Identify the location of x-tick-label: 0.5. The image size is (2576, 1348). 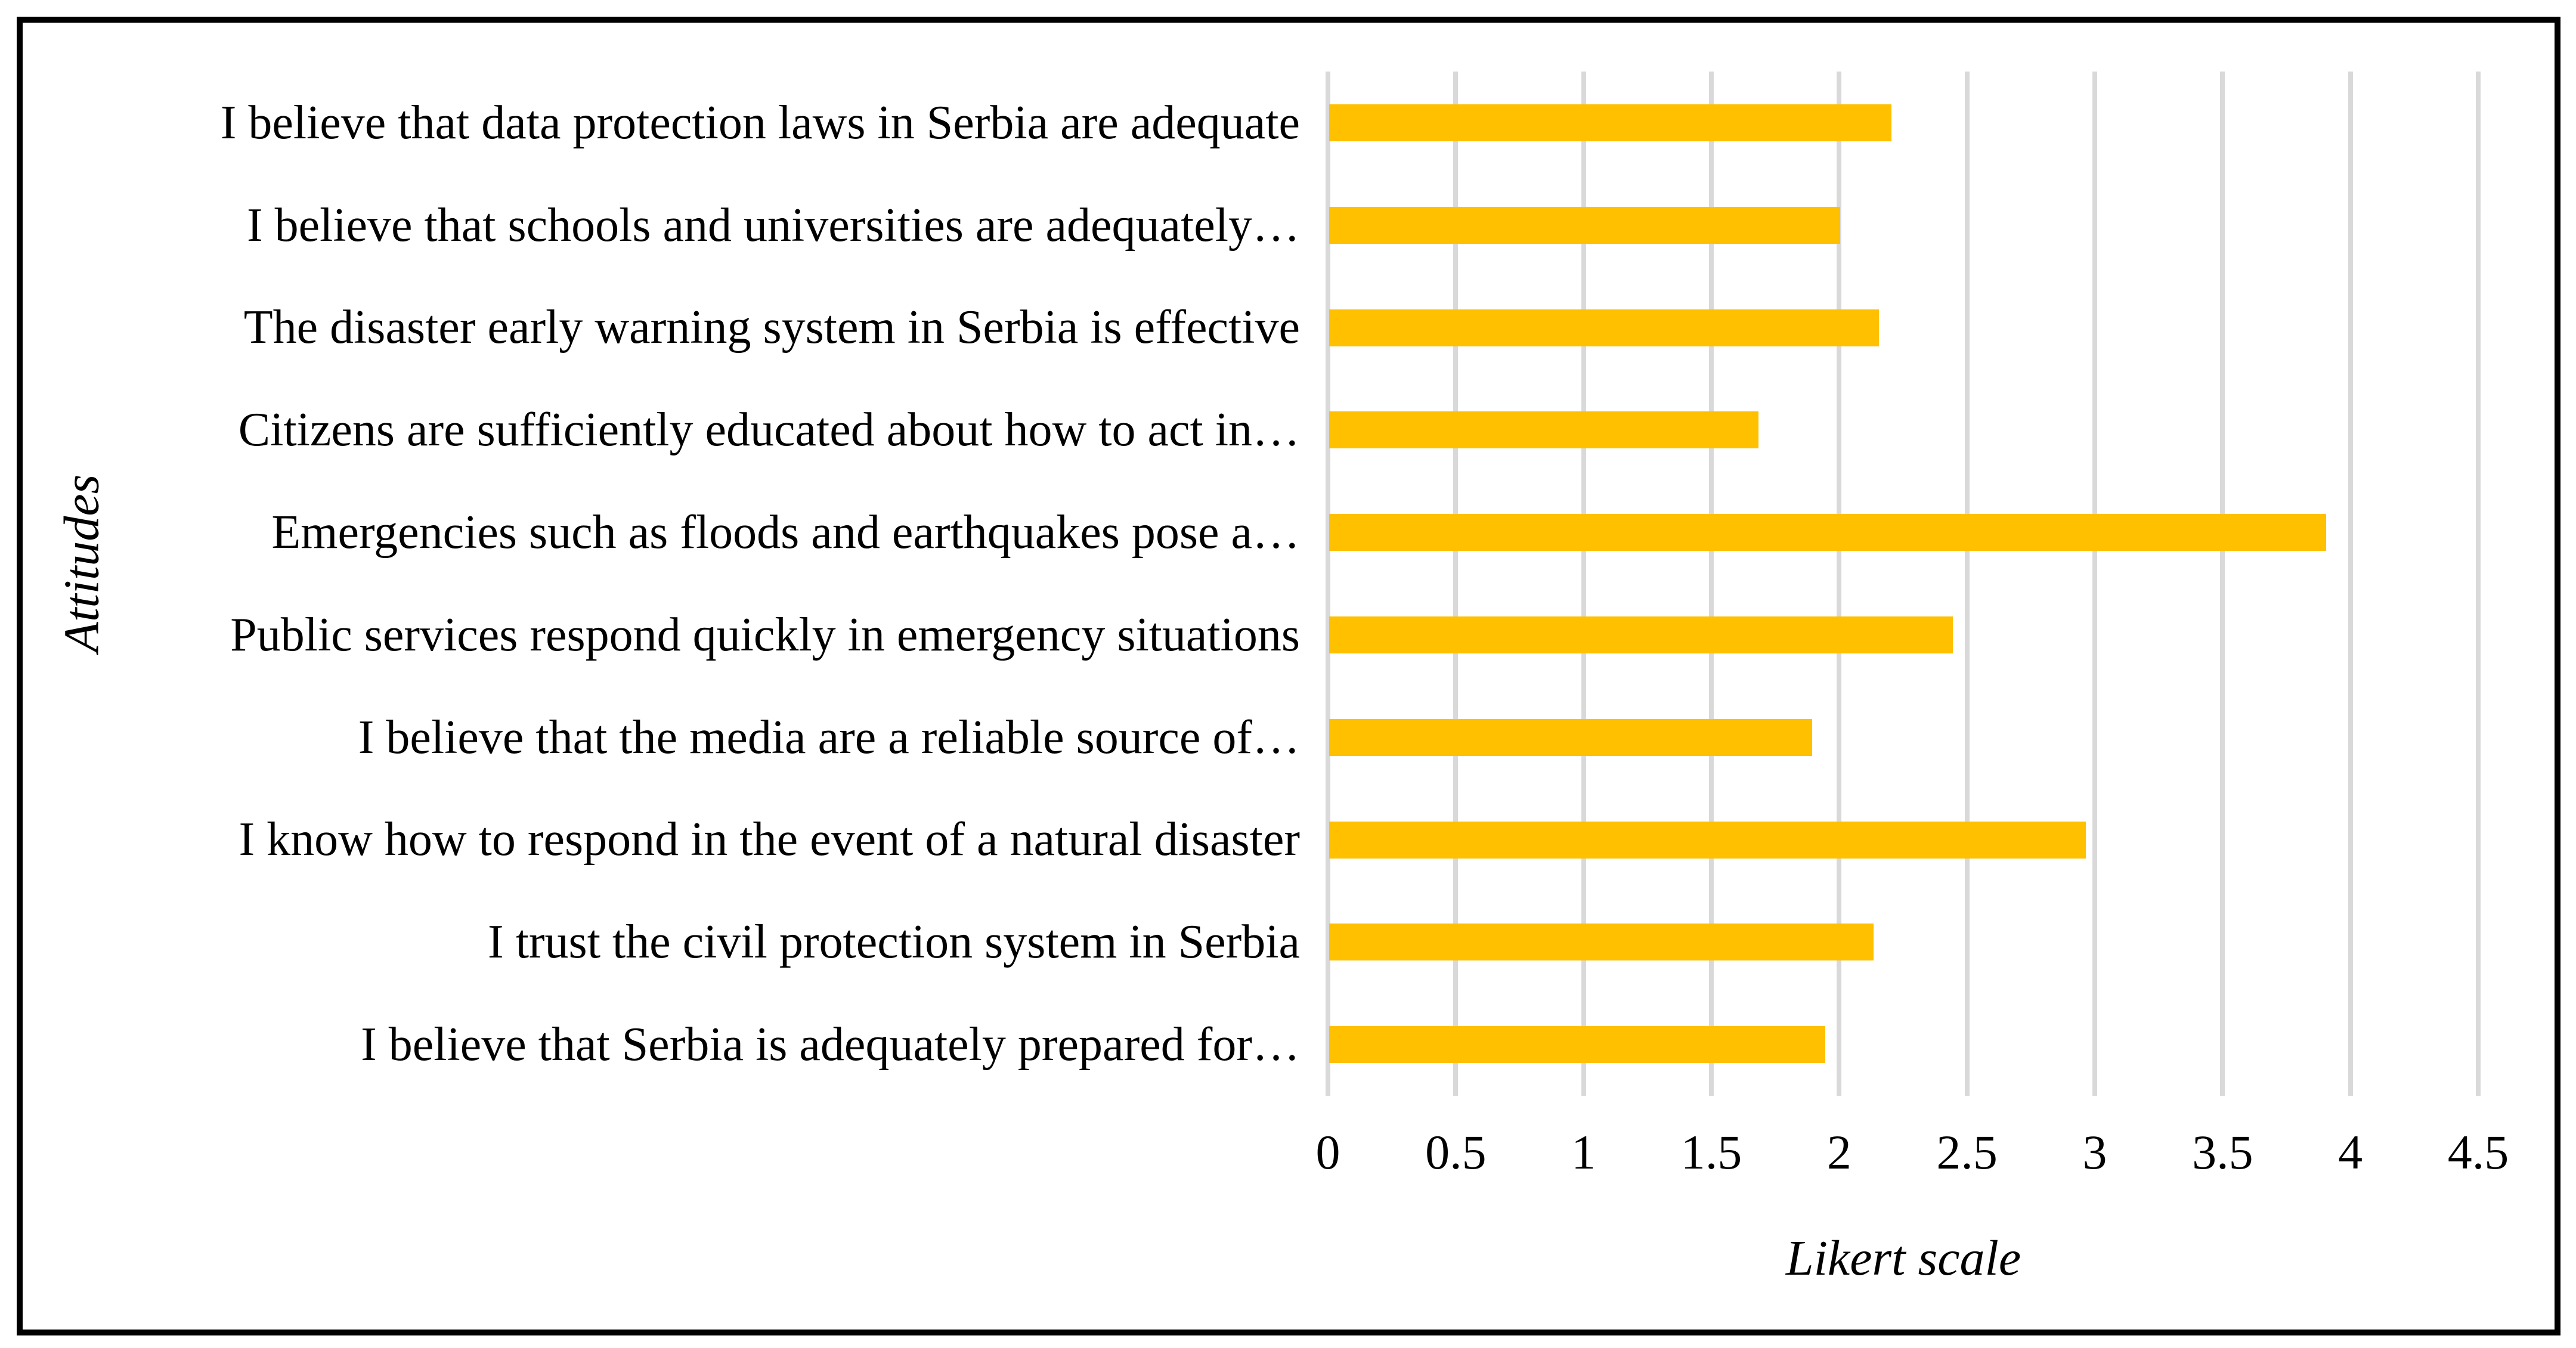
(1456, 1152).